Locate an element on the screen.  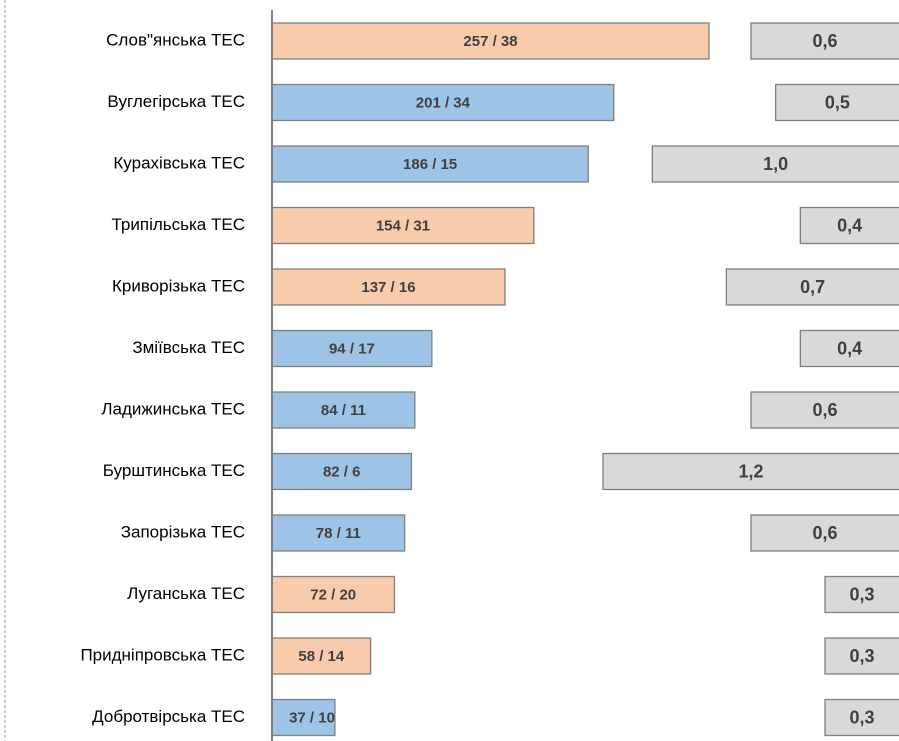
bar-label: 137 / 16 is located at coordinates (388, 287).